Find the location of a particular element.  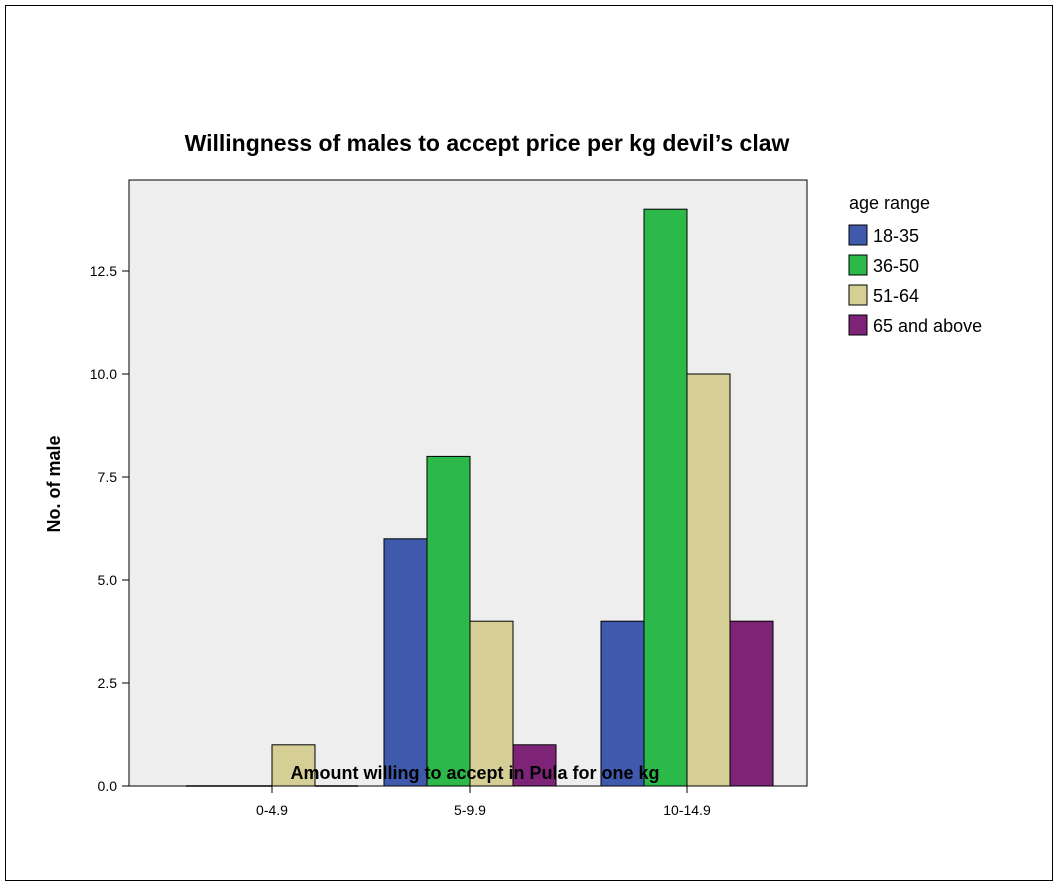

y-tick-label: 0.0 is located at coordinates (108, 786).